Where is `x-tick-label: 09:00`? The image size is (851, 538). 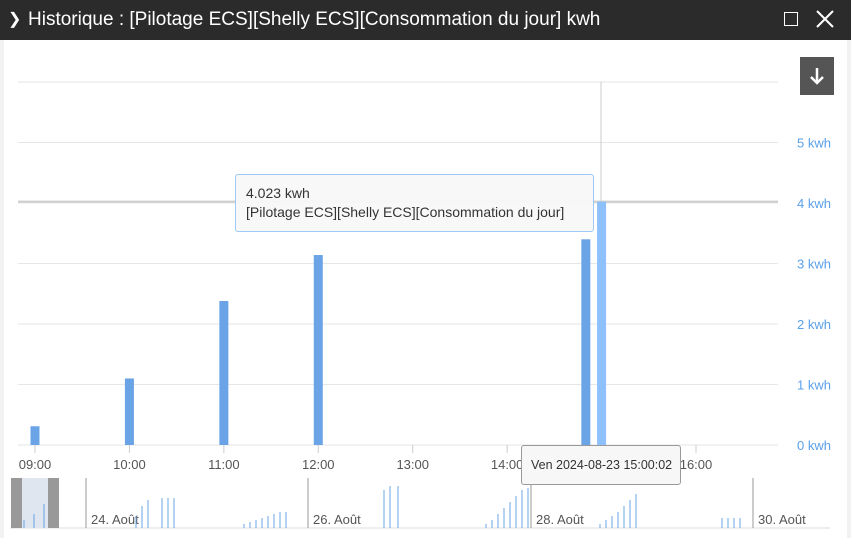 x-tick-label: 09:00 is located at coordinates (35, 464).